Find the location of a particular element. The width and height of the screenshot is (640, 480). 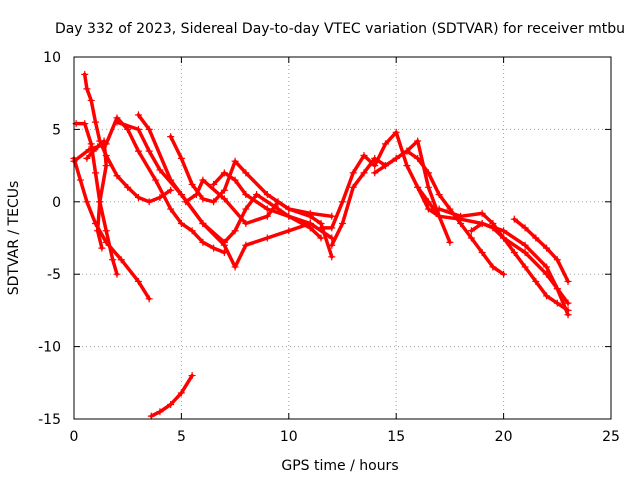

x-tick-label: 5 is located at coordinates (181, 437).